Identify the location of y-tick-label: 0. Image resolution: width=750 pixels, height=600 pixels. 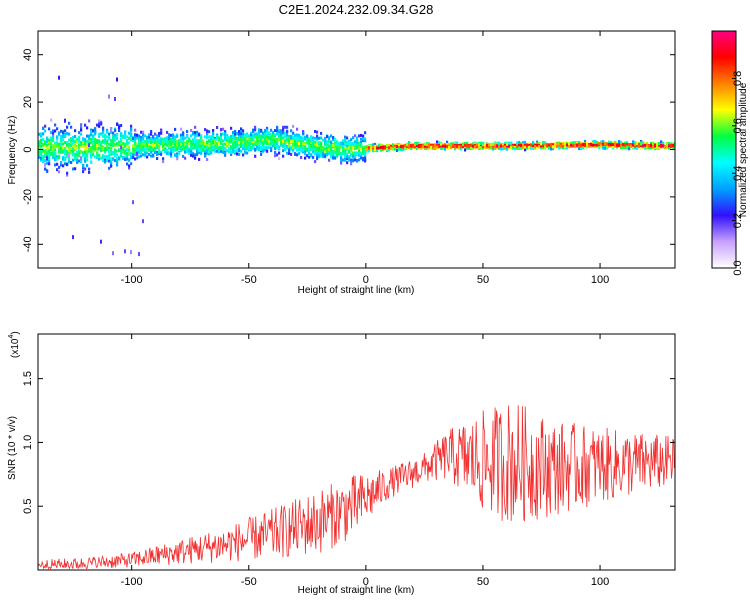
(28, 149).